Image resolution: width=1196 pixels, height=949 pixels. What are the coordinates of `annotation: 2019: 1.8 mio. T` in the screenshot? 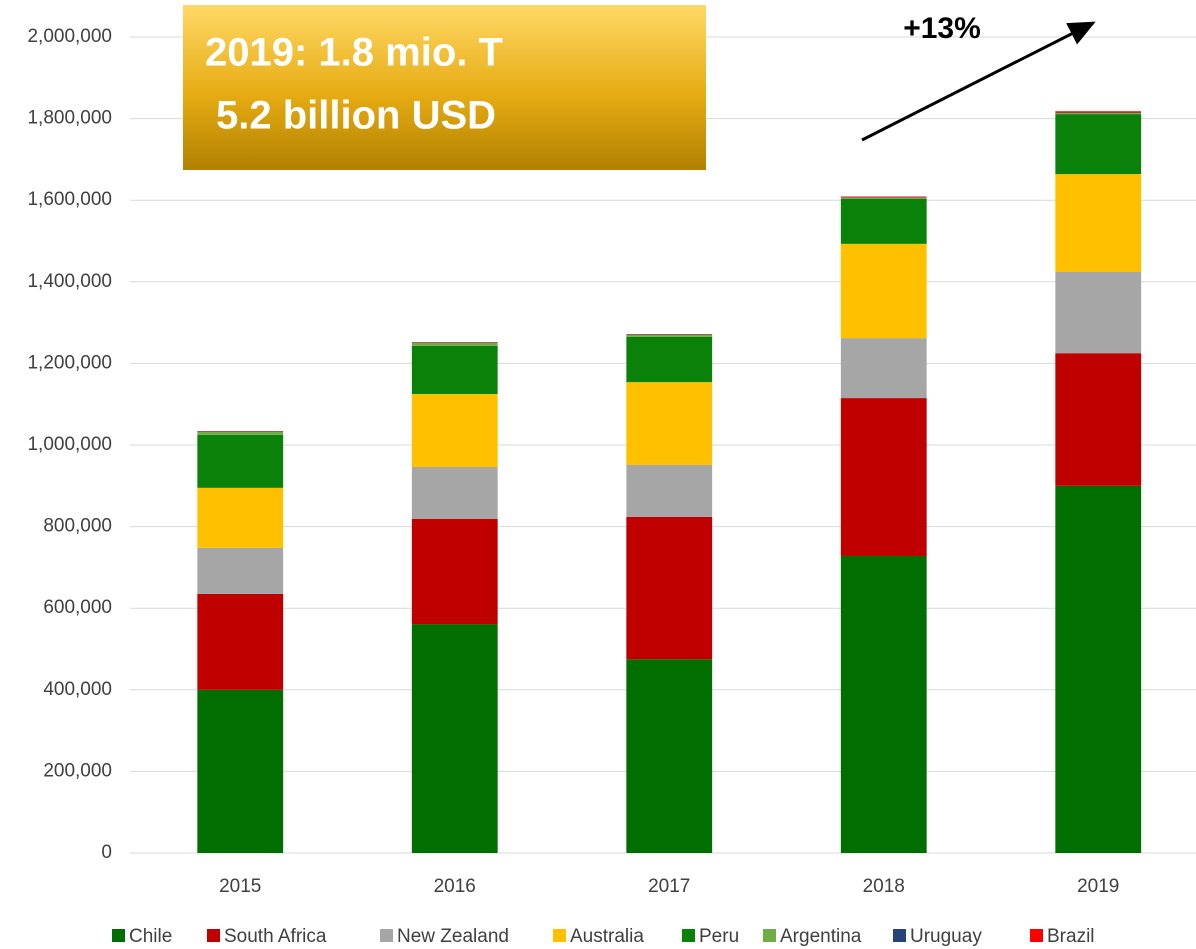 It's located at (354, 53).